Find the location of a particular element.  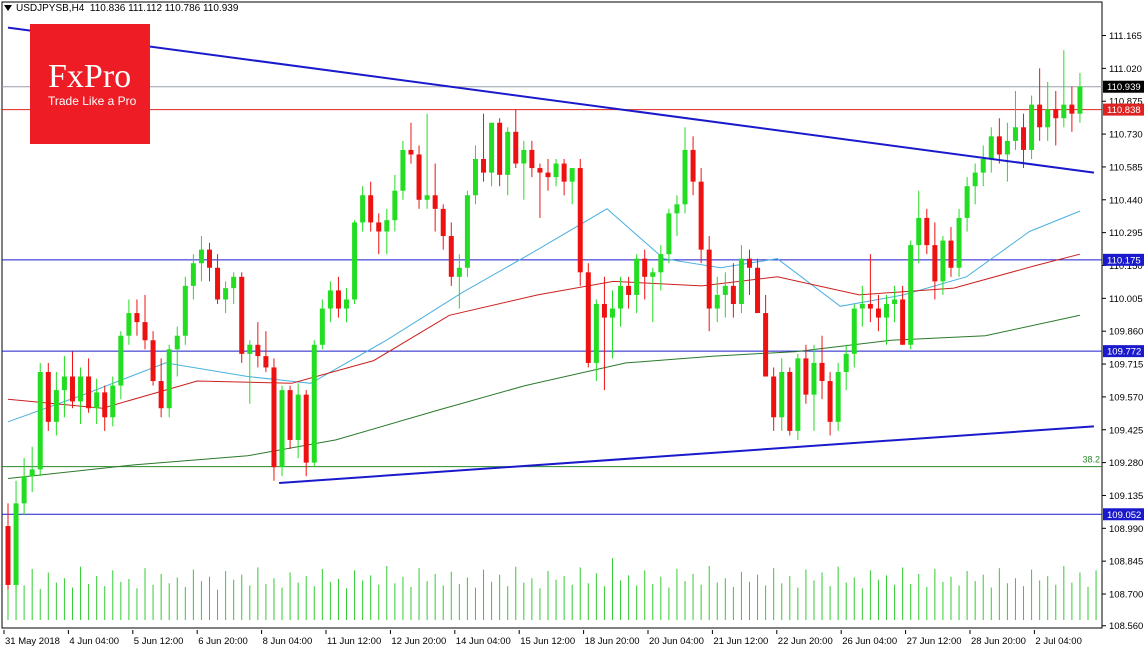

ohlc-values: 110.836 111.112 110.786 110.939 is located at coordinates (164, 8).